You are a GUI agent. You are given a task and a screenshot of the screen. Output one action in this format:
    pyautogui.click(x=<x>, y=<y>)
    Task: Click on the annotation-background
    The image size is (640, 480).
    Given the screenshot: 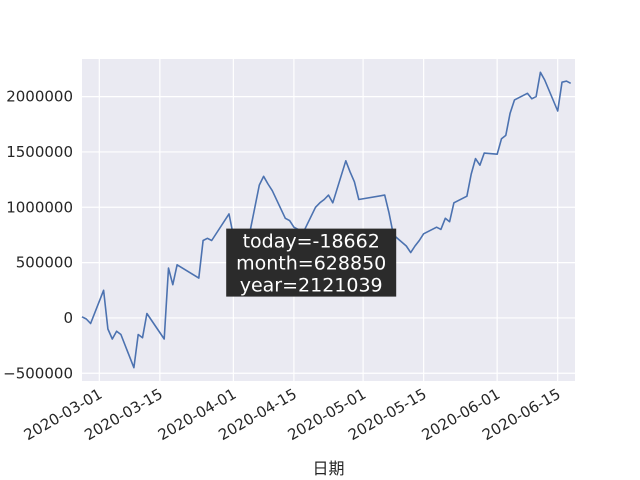 What is the action you would take?
    pyautogui.click(x=311, y=262)
    